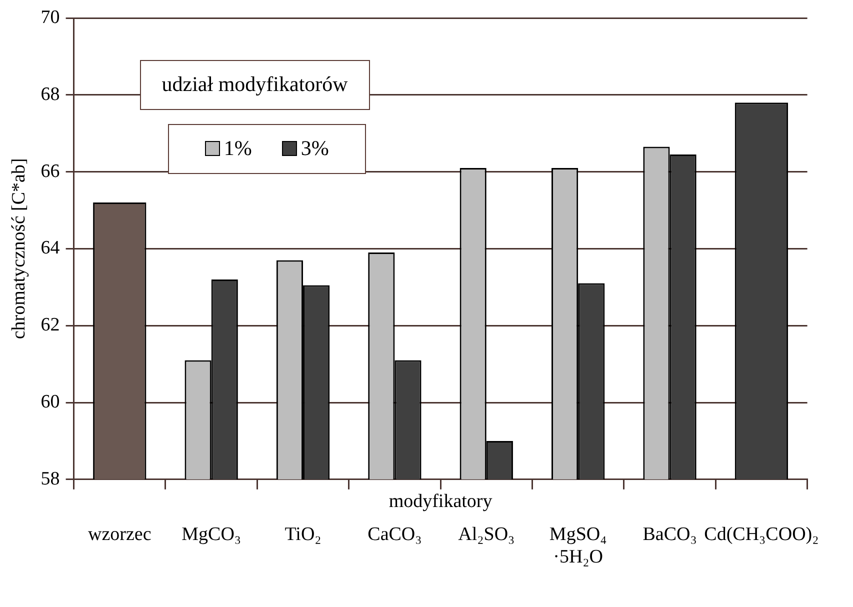 The width and height of the screenshot is (853, 607). I want to click on x-tick-label: CaCO₃, so click(395, 534).